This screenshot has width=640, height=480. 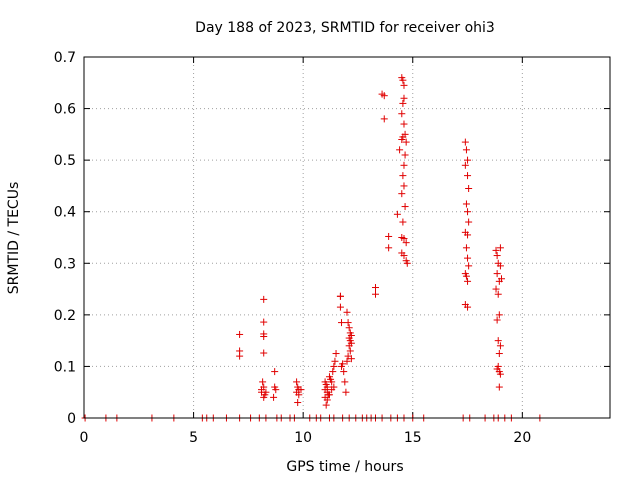 I want to click on y-tick-label: 0, so click(x=71, y=419).